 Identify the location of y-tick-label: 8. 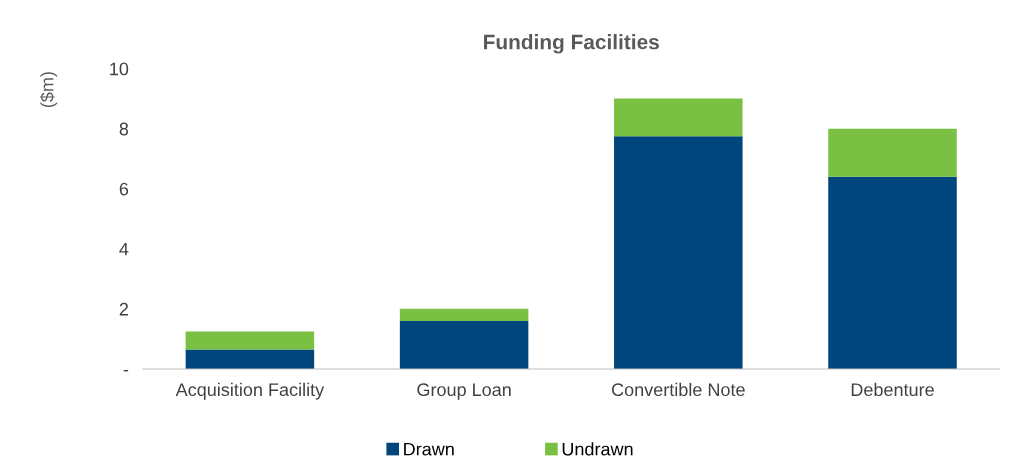
(124, 129).